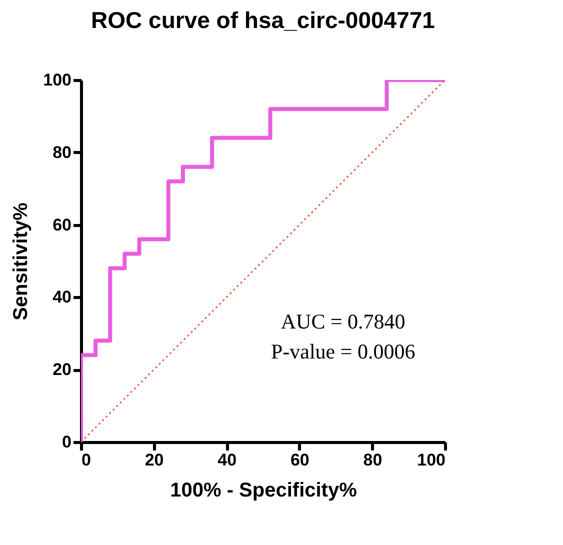 This screenshot has width=563, height=545. I want to click on annotation: P-value = 0.0006, so click(343, 352).